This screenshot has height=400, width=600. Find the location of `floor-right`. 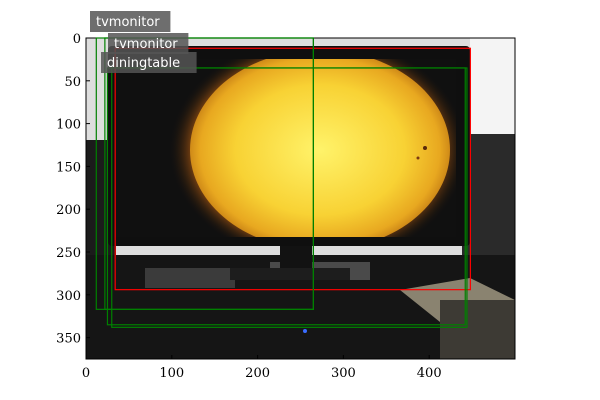

floor-right is located at coordinates (477, 329).